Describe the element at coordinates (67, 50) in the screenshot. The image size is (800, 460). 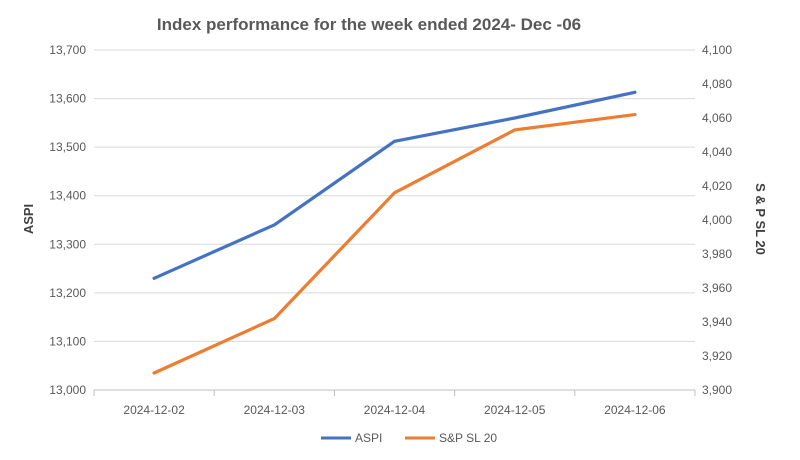
I see `left-tick-label: 13,700` at that location.